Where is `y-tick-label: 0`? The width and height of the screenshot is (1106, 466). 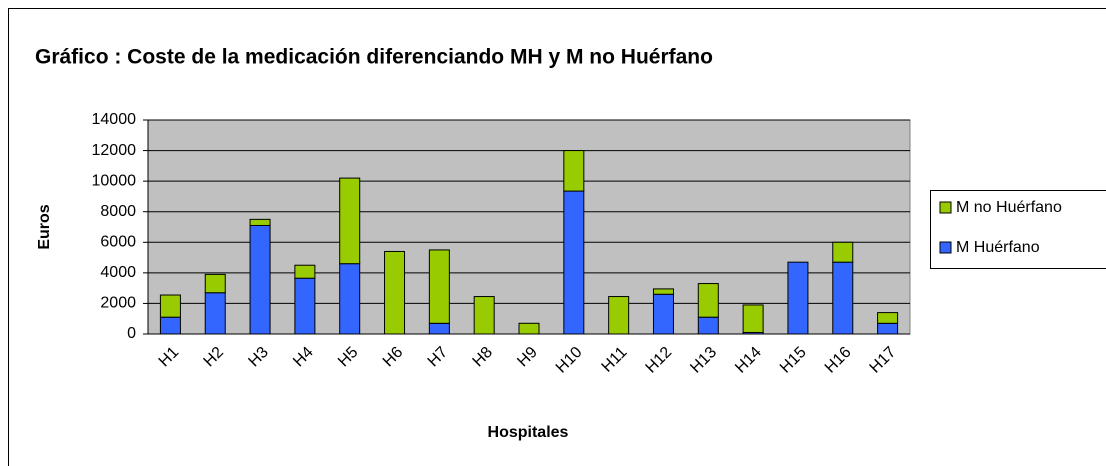 y-tick-label: 0 is located at coordinates (131, 333).